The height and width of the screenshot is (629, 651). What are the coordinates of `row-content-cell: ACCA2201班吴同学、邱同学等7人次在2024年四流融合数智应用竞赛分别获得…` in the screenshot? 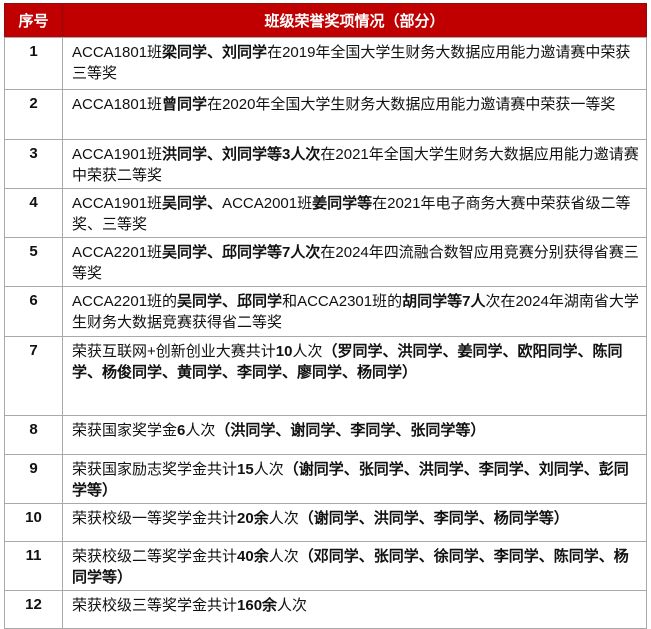 It's located at (354, 262).